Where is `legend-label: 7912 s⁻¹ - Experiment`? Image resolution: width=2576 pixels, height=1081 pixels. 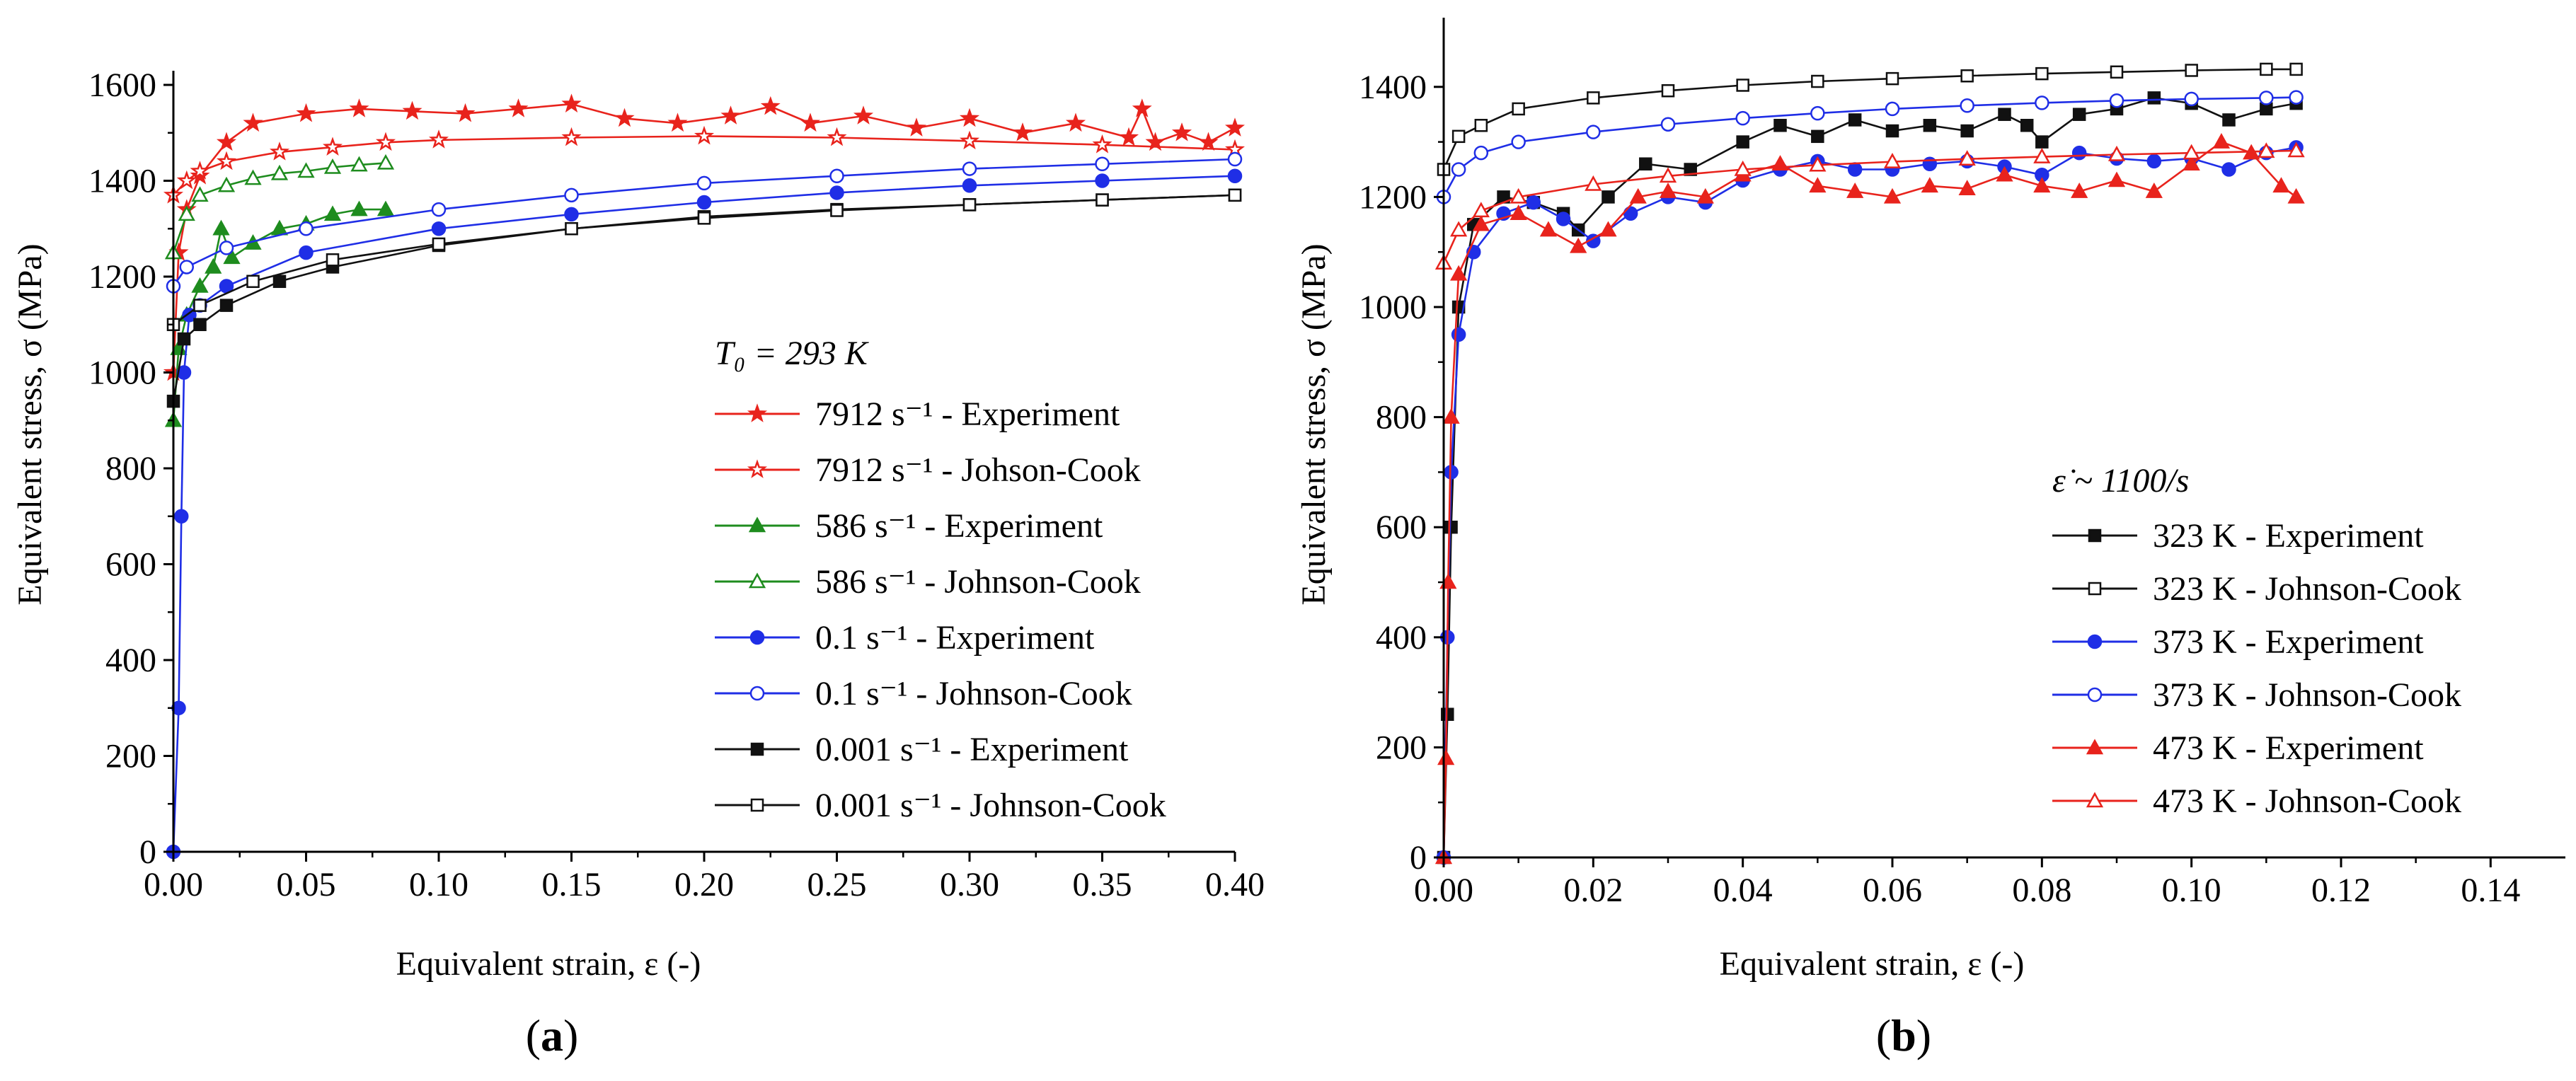 legend-label: 7912 s⁻¹ - Experiment is located at coordinates (967, 414).